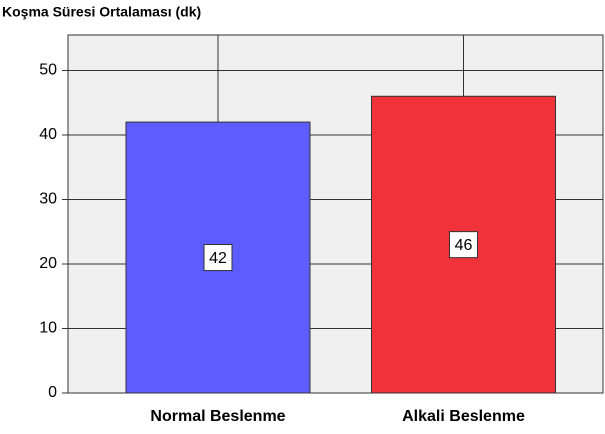 This screenshot has width=605, height=434. Describe the element at coordinates (101, 12) in the screenshot. I see `chart-title: Koşma Süresi Ortalaması (dk)` at that location.